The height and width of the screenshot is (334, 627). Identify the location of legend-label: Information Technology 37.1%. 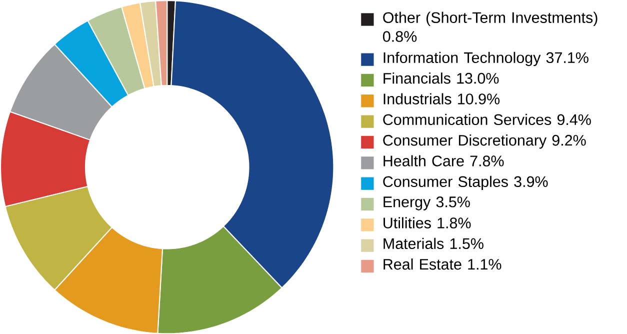
(486, 59).